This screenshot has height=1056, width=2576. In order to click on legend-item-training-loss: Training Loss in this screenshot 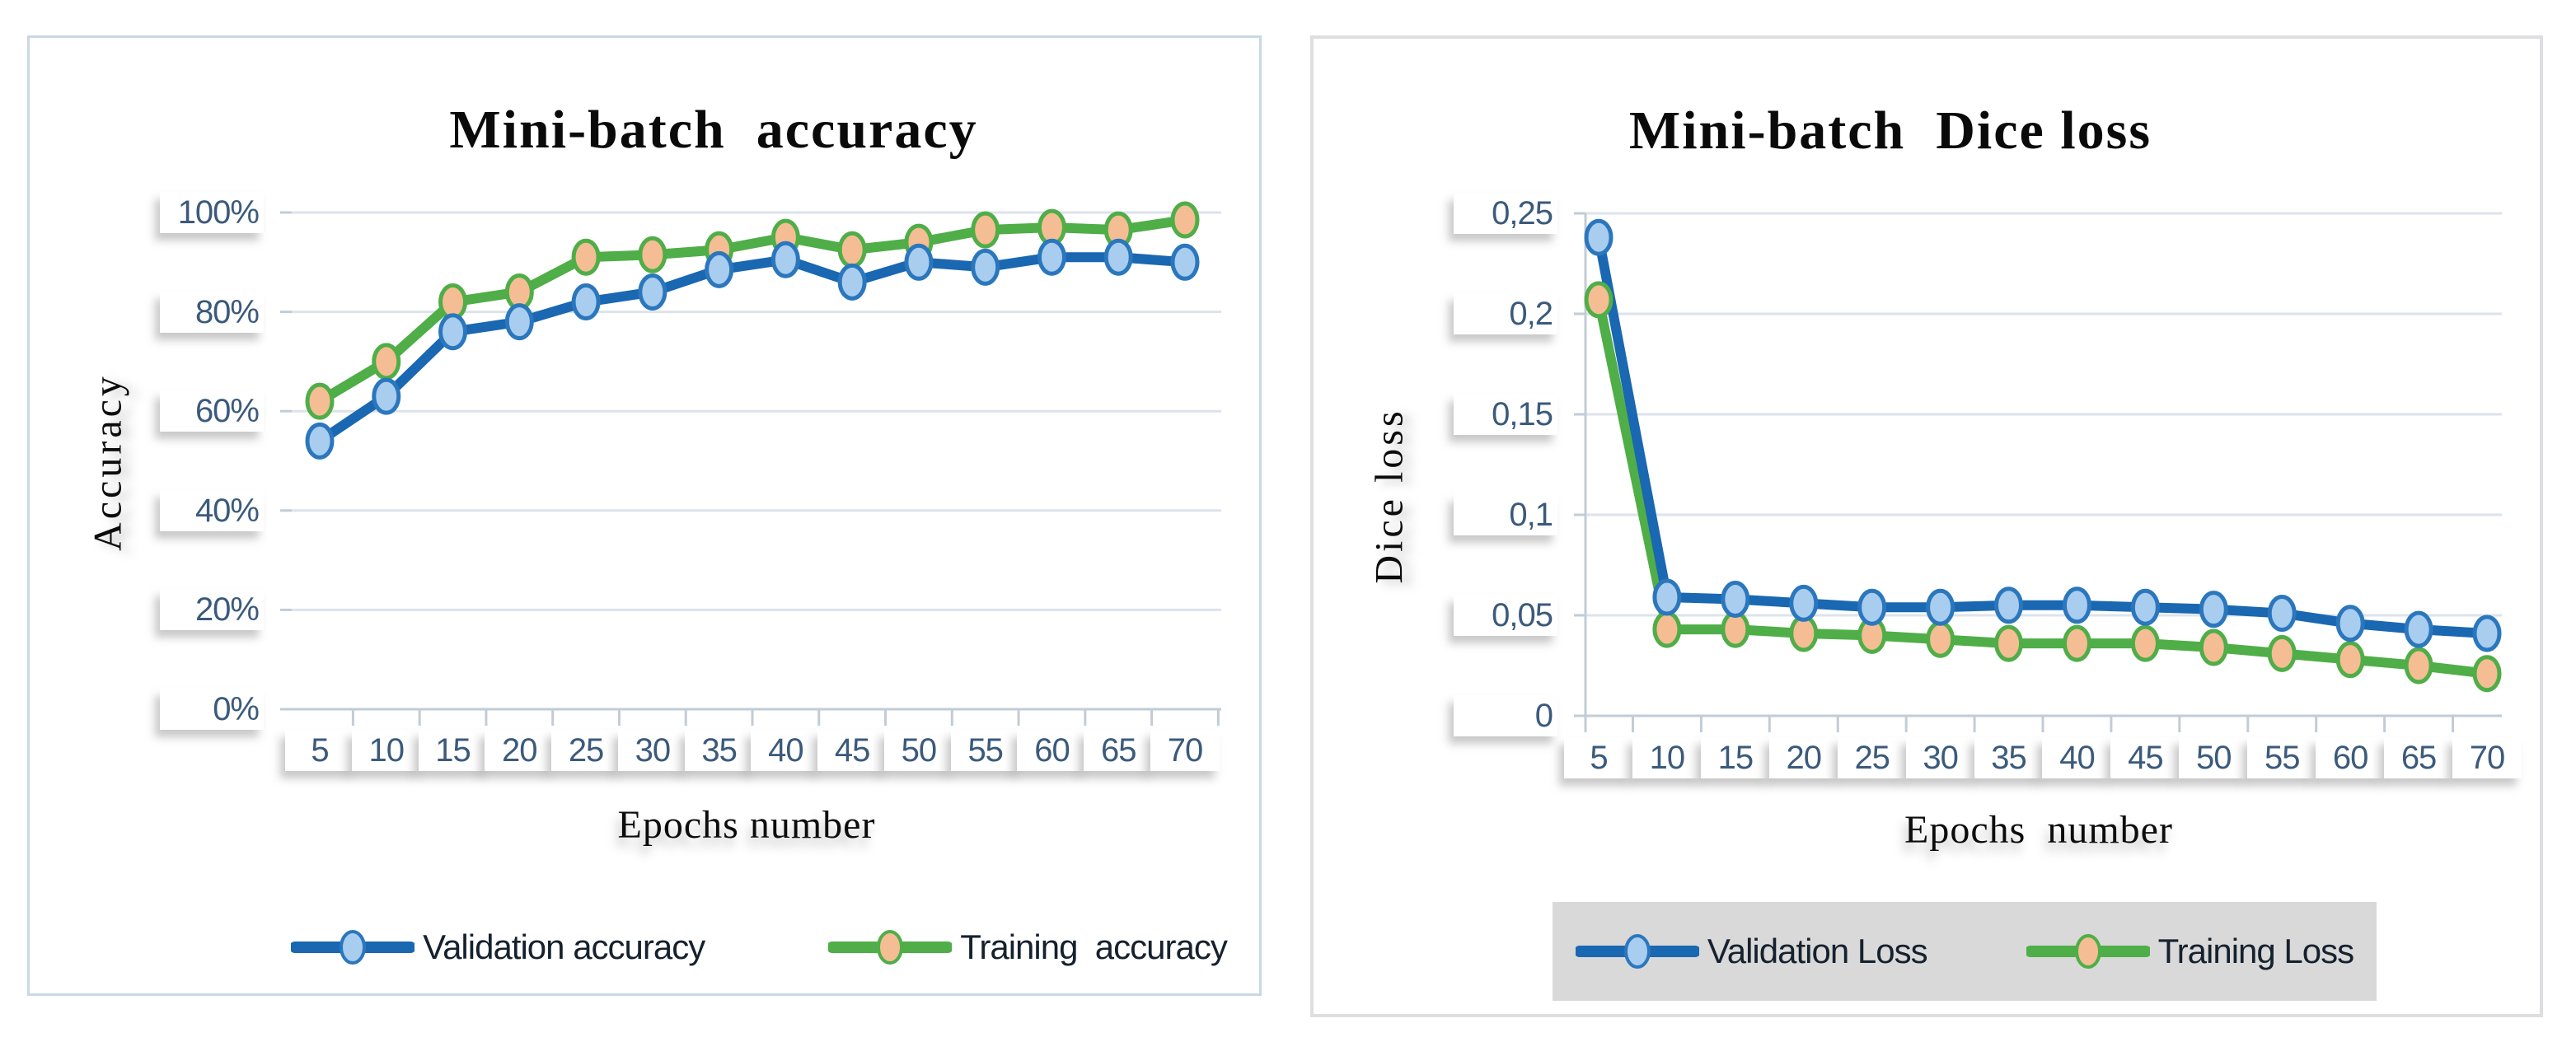, I will do `click(2190, 952)`.